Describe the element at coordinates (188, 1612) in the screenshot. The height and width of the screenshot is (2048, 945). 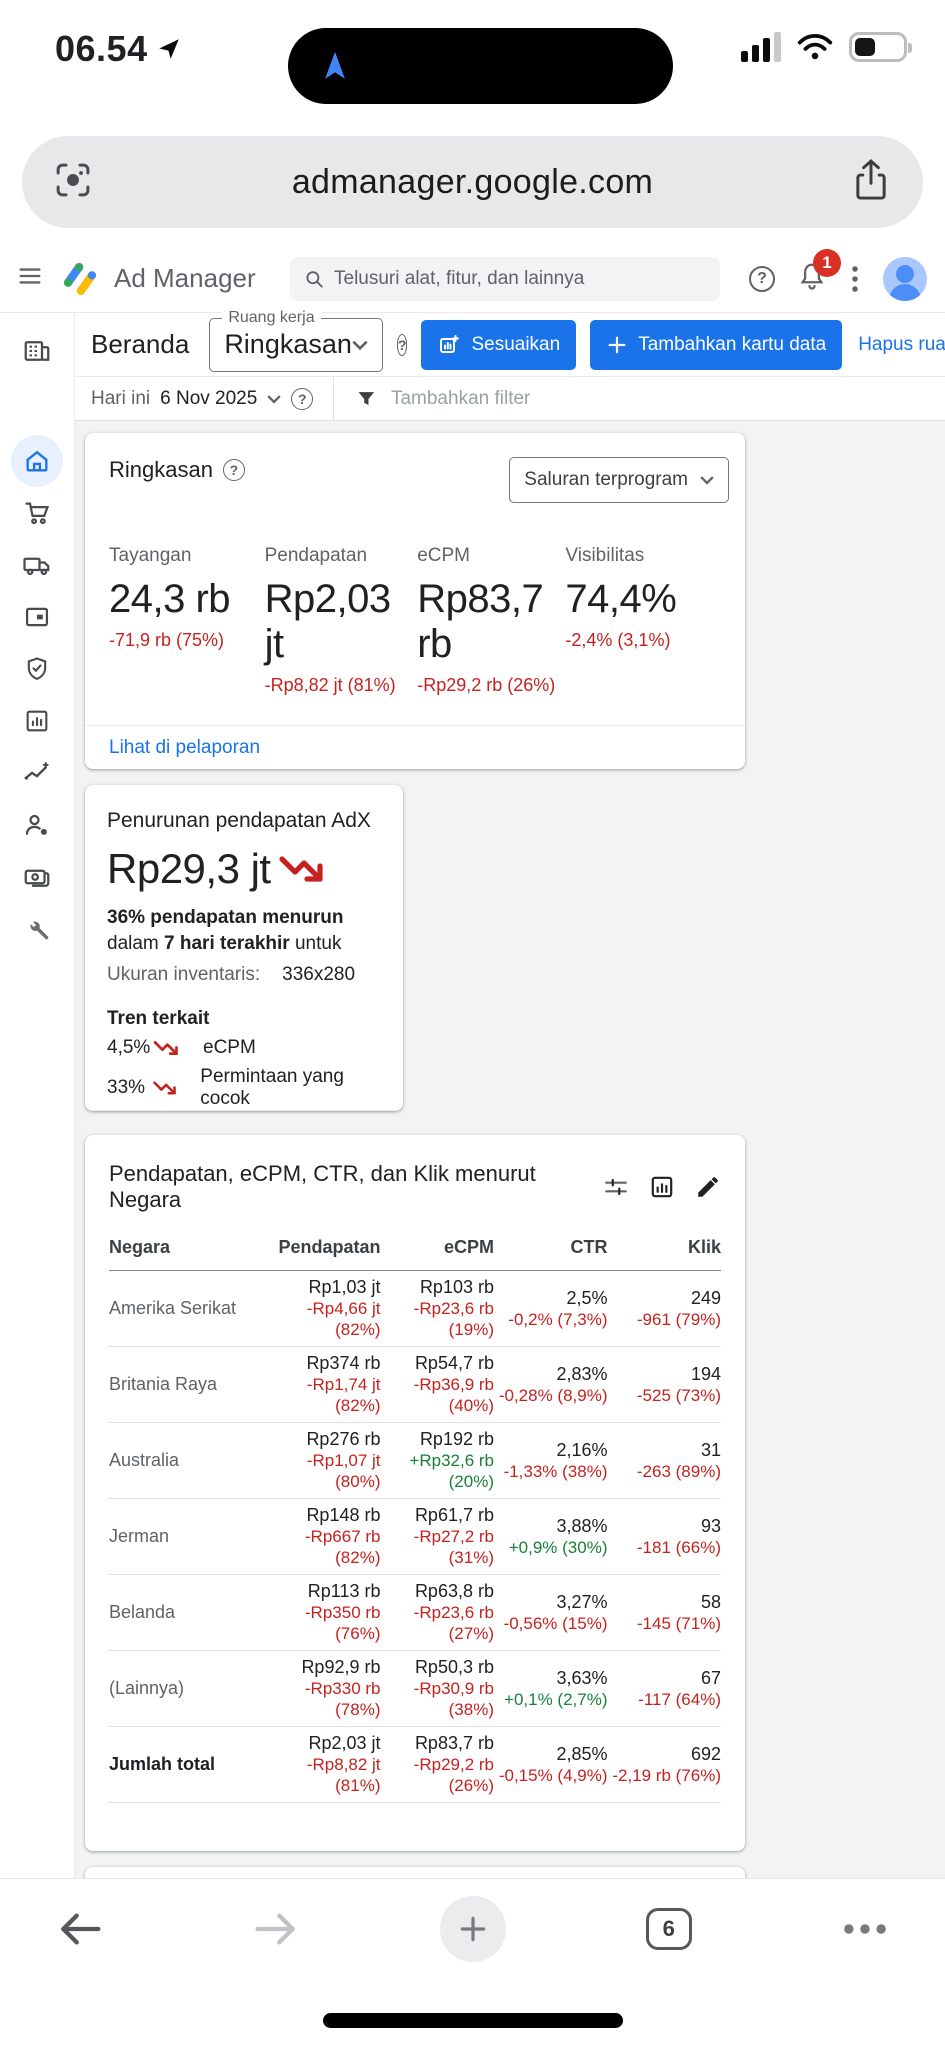
I see `country-cell: Belanda` at that location.